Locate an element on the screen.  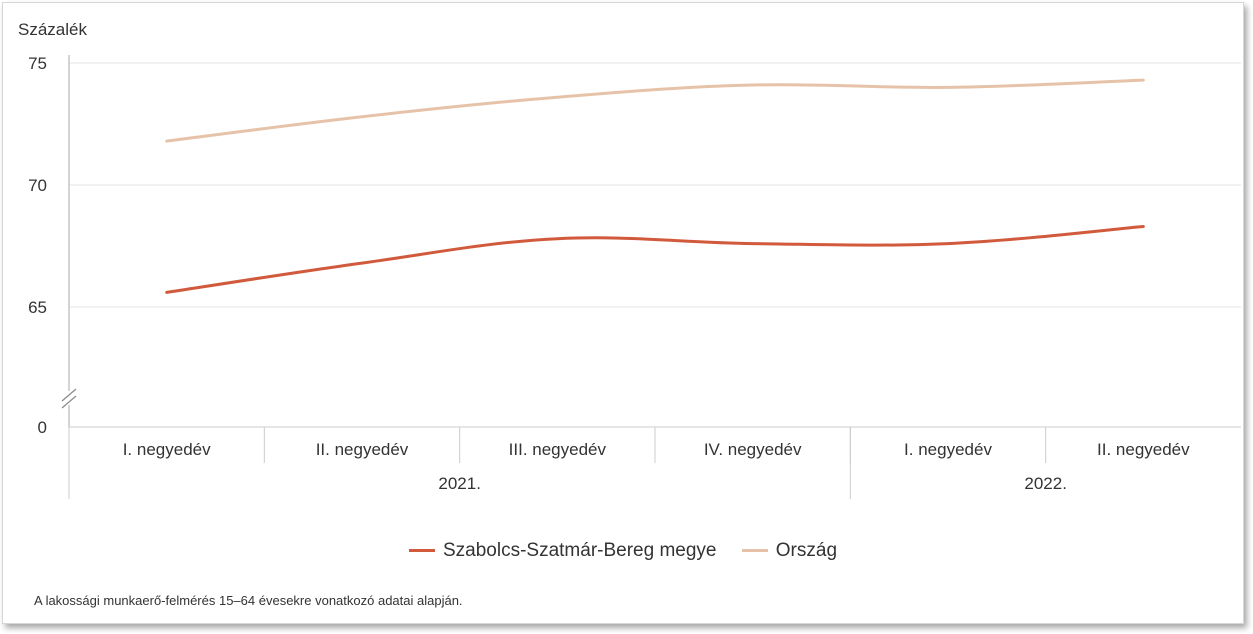
legend-item-megye: Szabolcs-Szatmár-Bereg megye is located at coordinates (562, 550).